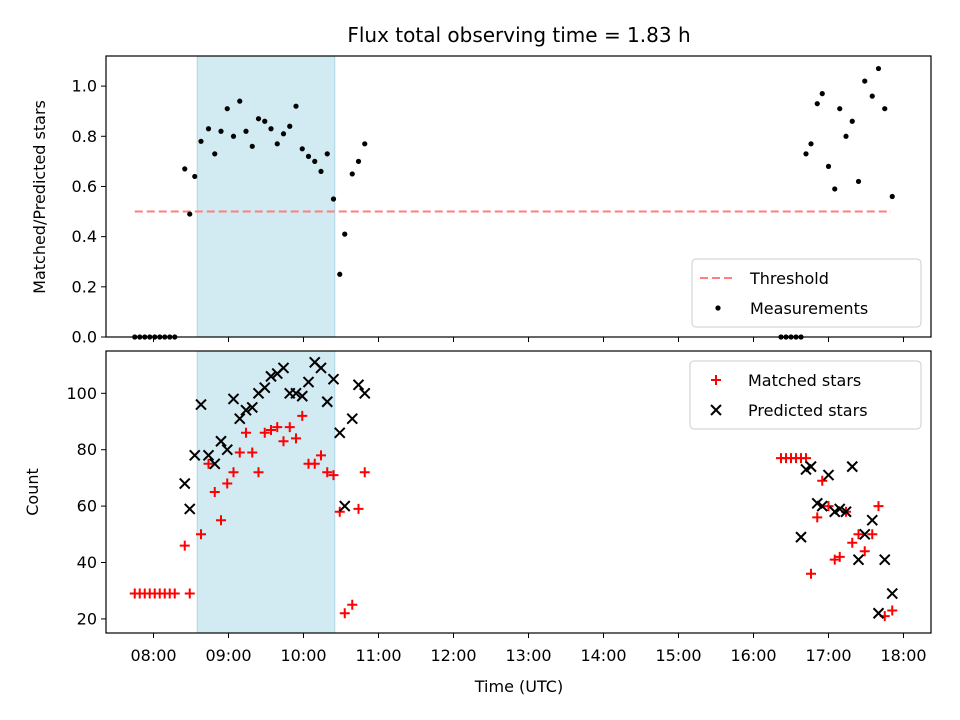 The width and height of the screenshot is (960, 720). Describe the element at coordinates (87, 449) in the screenshot. I see `y-tick-label: 80` at that location.